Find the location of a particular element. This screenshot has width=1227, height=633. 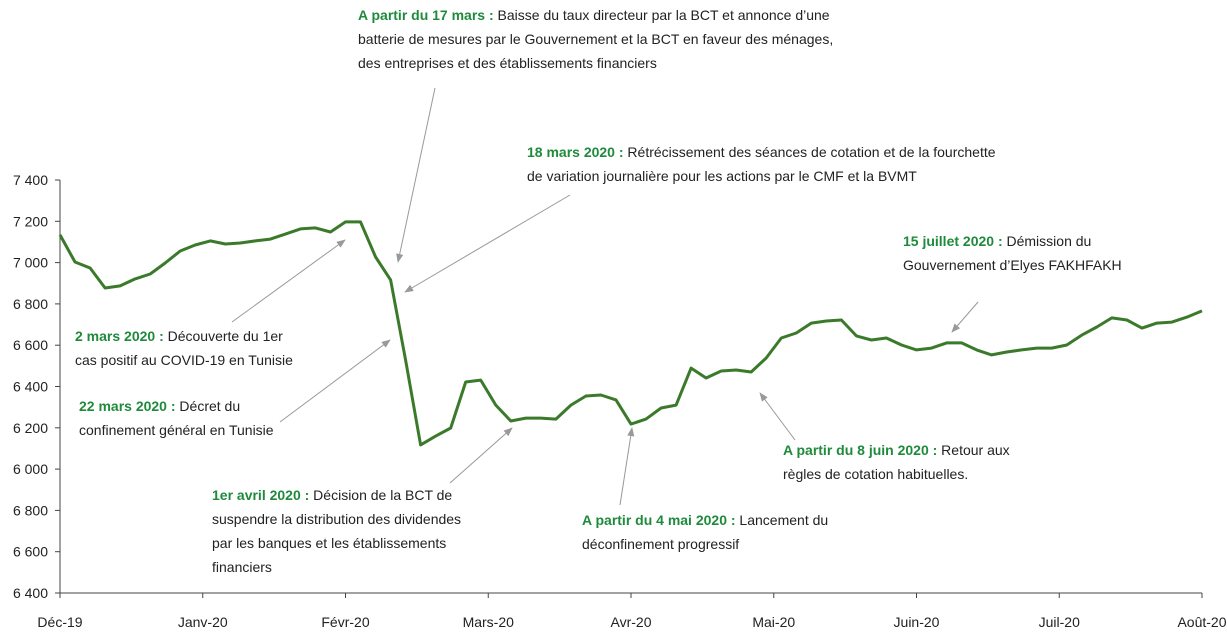

annotation-line: Démission du is located at coordinates (1047, 241).